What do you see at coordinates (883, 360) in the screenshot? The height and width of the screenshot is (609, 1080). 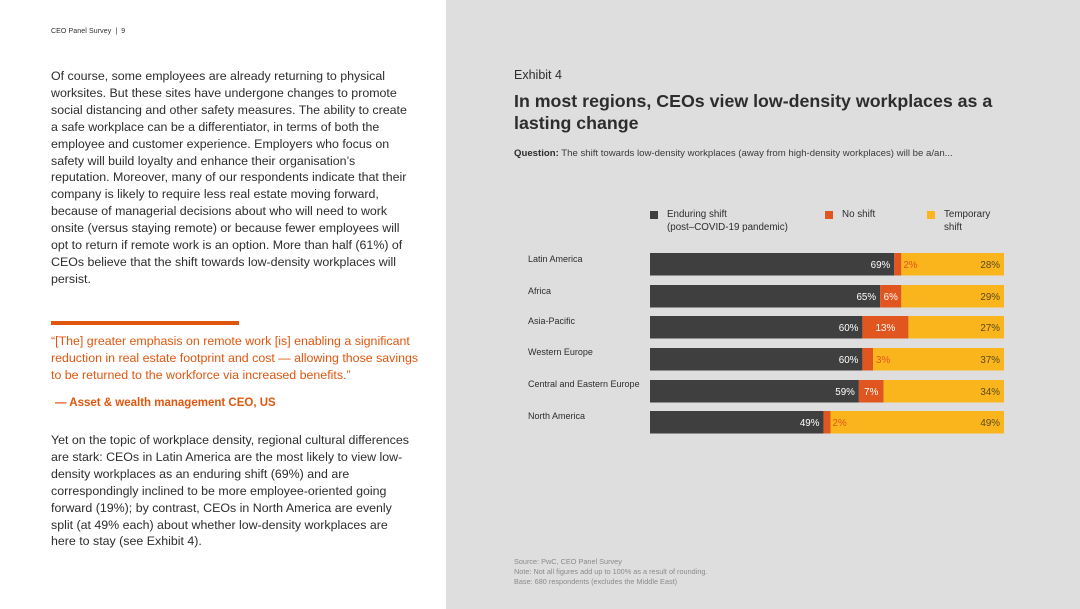 I see `value-label-no-shift-western-europe: 3%` at bounding box center [883, 360].